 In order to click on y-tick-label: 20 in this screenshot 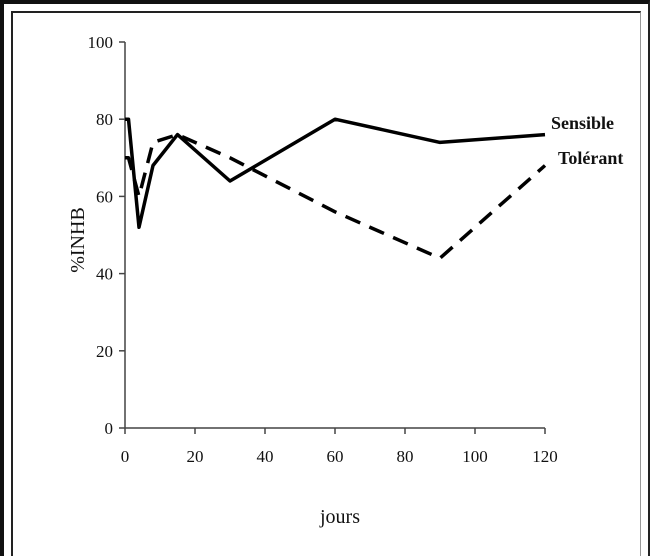, I will do `click(104, 351)`.